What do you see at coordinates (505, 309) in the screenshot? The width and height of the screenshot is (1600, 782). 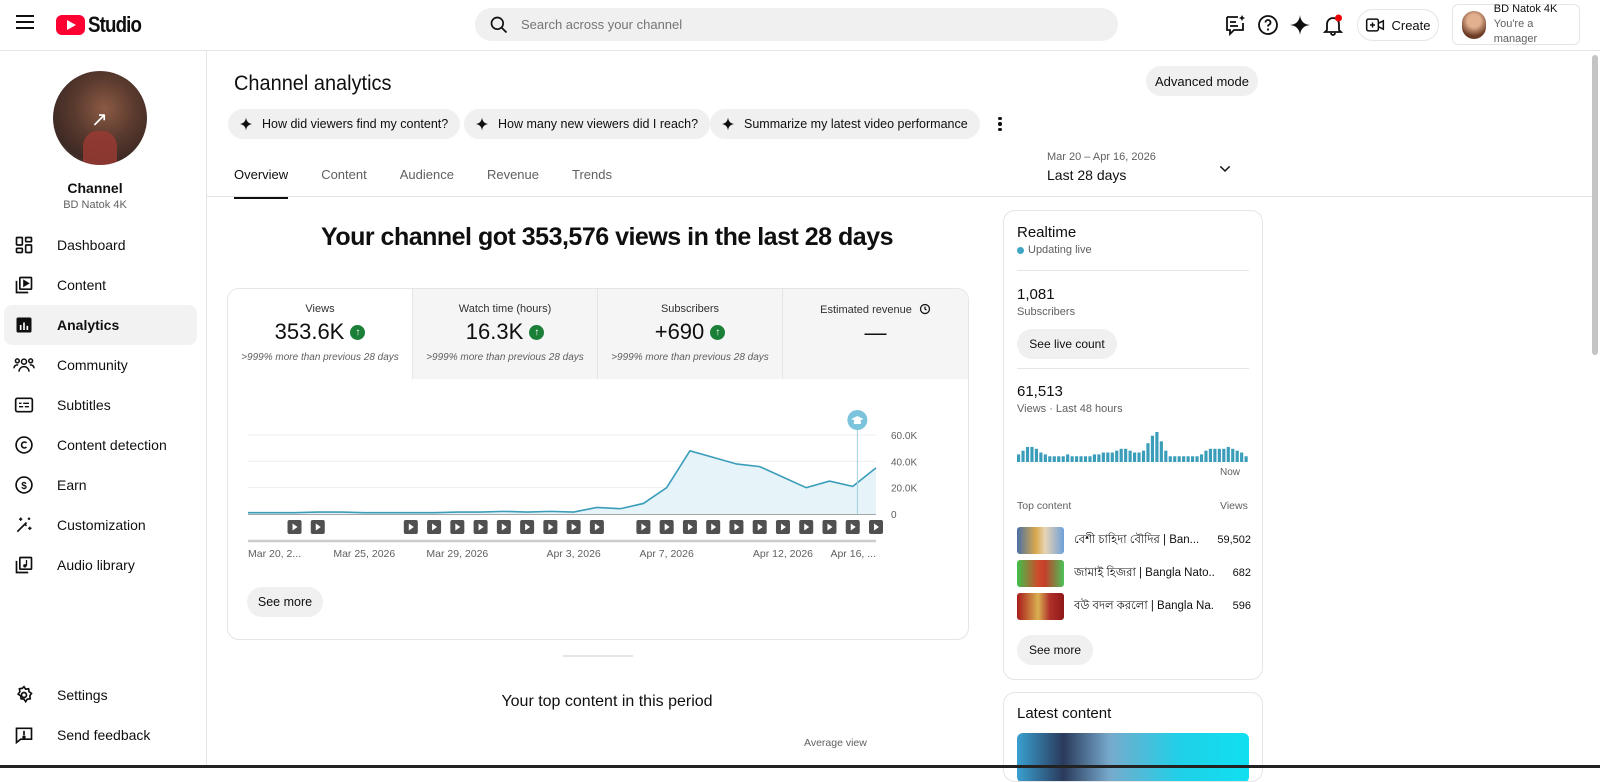 I see `metric-title: Watch time (hours)` at bounding box center [505, 309].